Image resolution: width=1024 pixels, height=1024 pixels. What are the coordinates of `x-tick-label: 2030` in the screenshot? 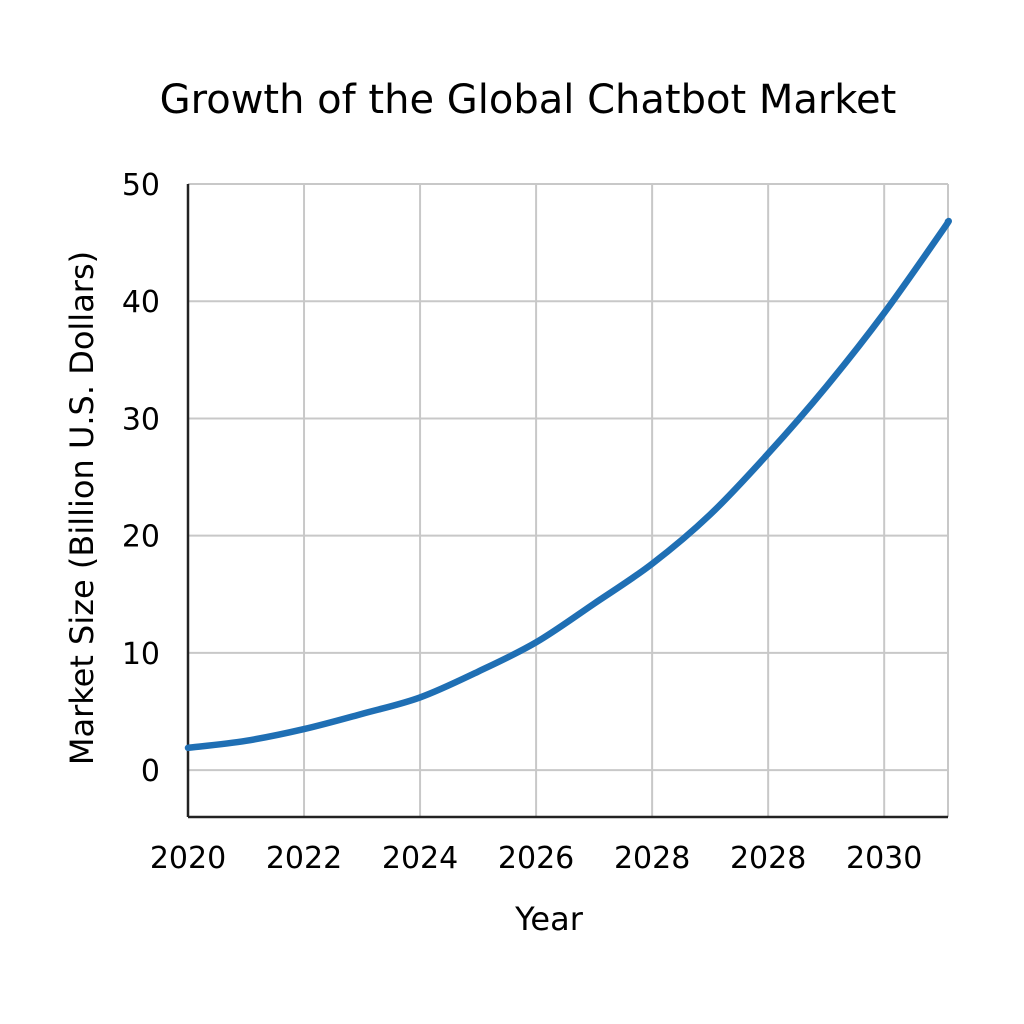 It's located at (884, 858).